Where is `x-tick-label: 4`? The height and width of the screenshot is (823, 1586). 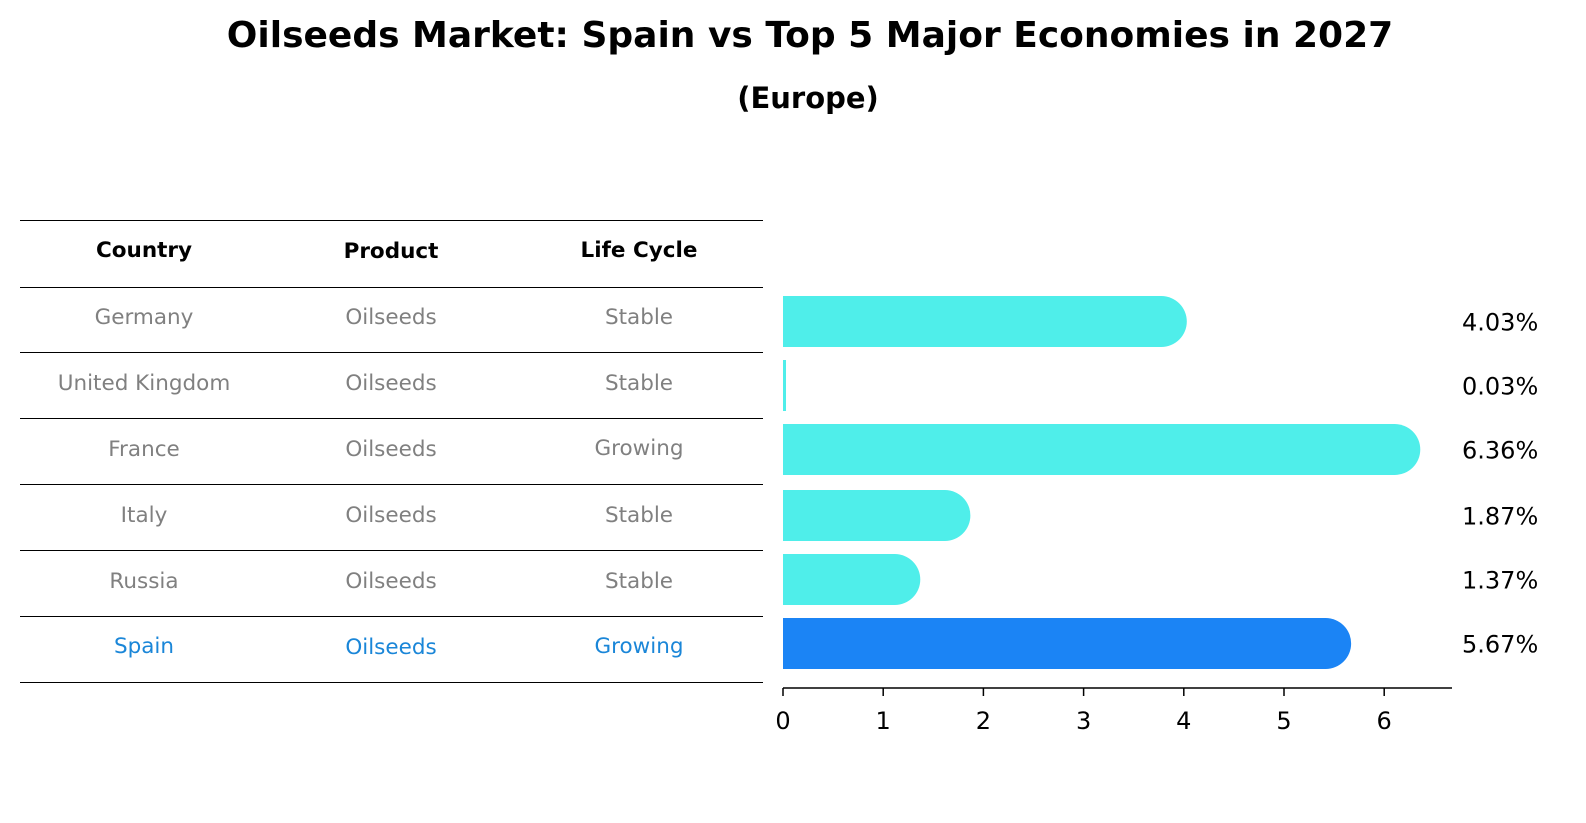
x-tick-label: 4 is located at coordinates (1183, 721).